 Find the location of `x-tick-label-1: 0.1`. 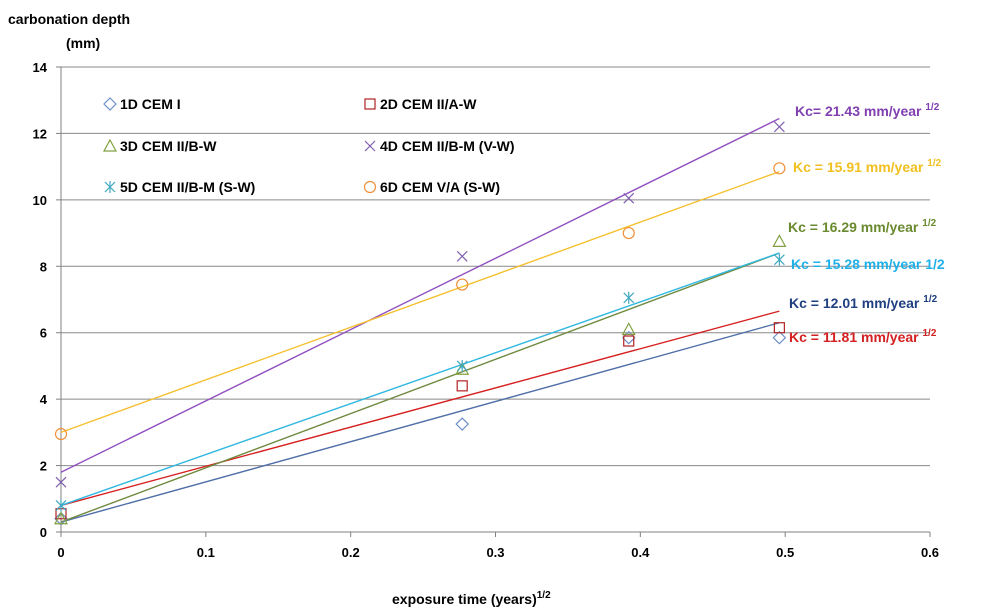

x-tick-label-1: 0.1 is located at coordinates (206, 552).